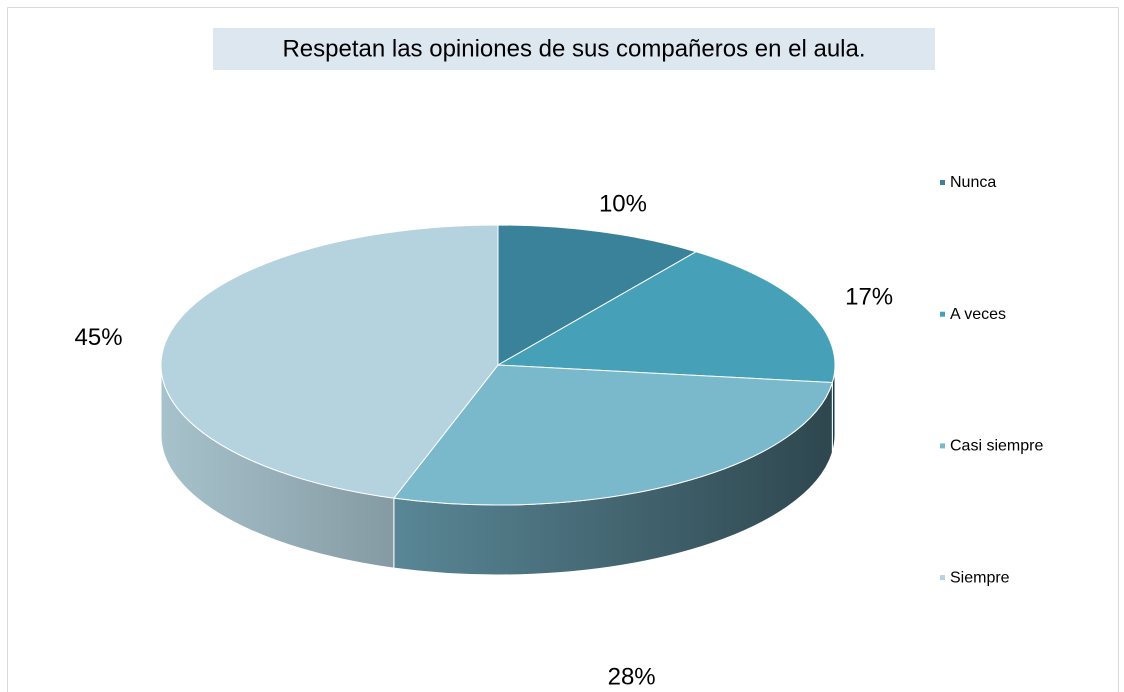  Describe the element at coordinates (978, 314) in the screenshot. I see `legend-label: A veces` at that location.